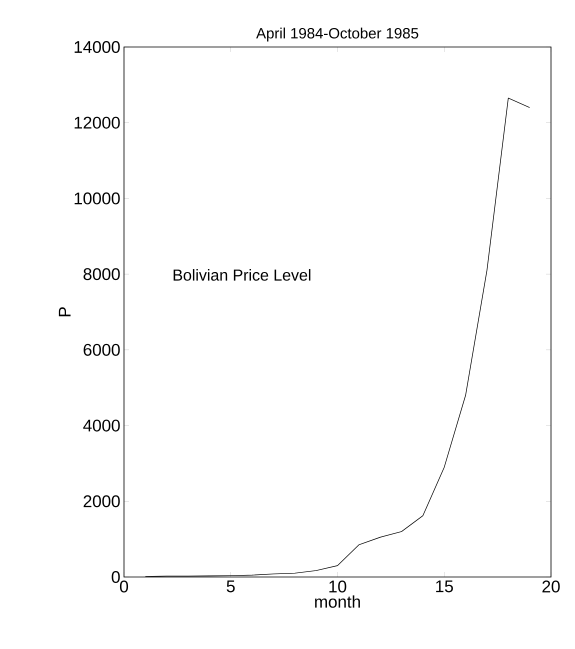 The height and width of the screenshot is (649, 575). I want to click on y-tick-label: 4000, so click(101, 426).